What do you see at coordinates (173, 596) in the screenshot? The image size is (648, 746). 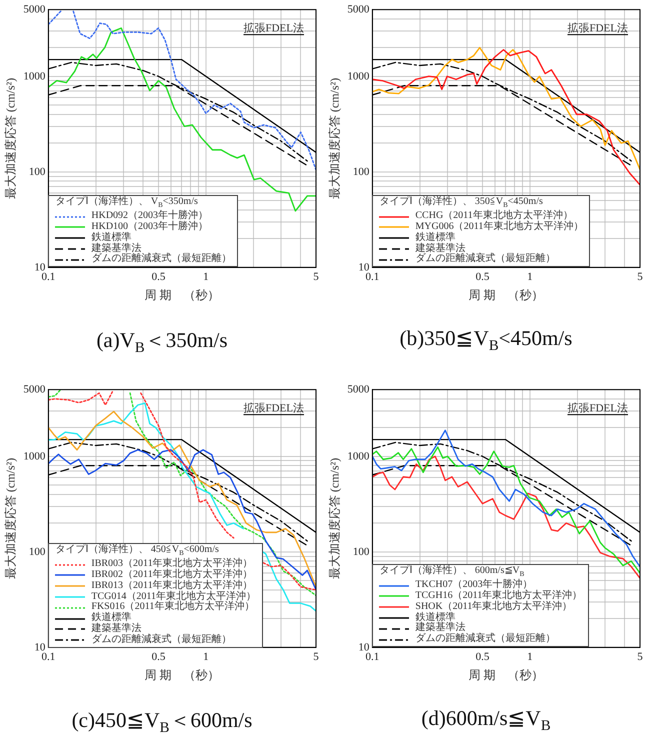 I see `legend-label: TCG014（2011年東北地方太平洋沖）` at bounding box center [173, 596].